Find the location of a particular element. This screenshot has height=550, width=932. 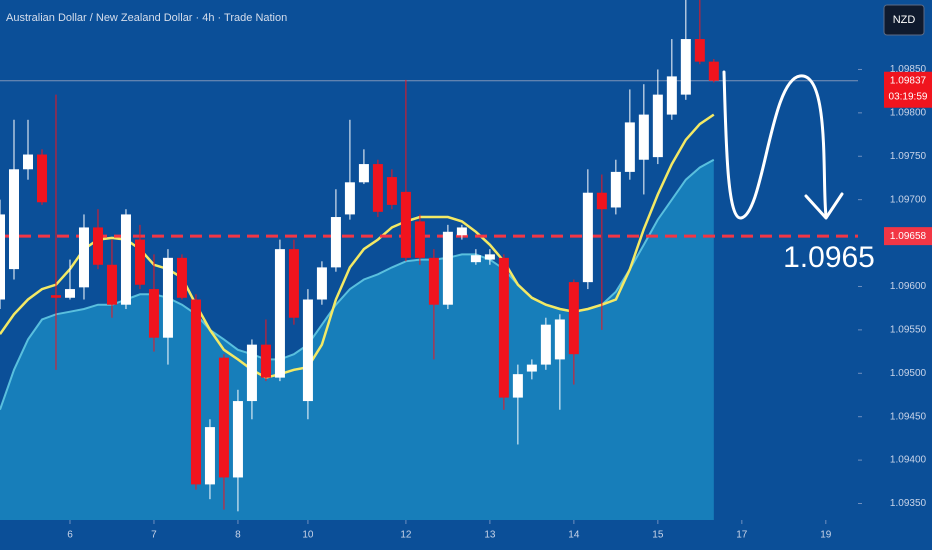

x-tick-label: 19 is located at coordinates (826, 535).